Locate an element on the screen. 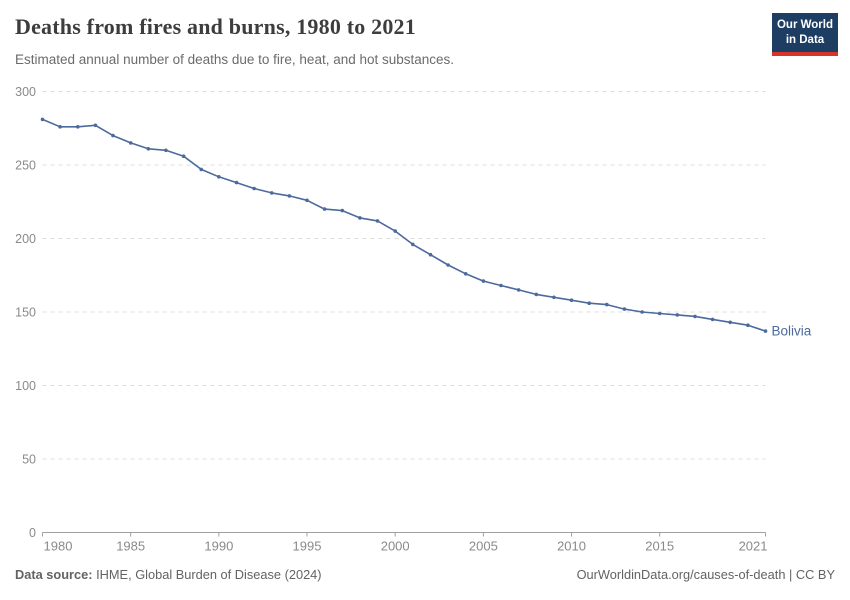 This screenshot has height=600, width=850. data-point-2021 is located at coordinates (765, 331).